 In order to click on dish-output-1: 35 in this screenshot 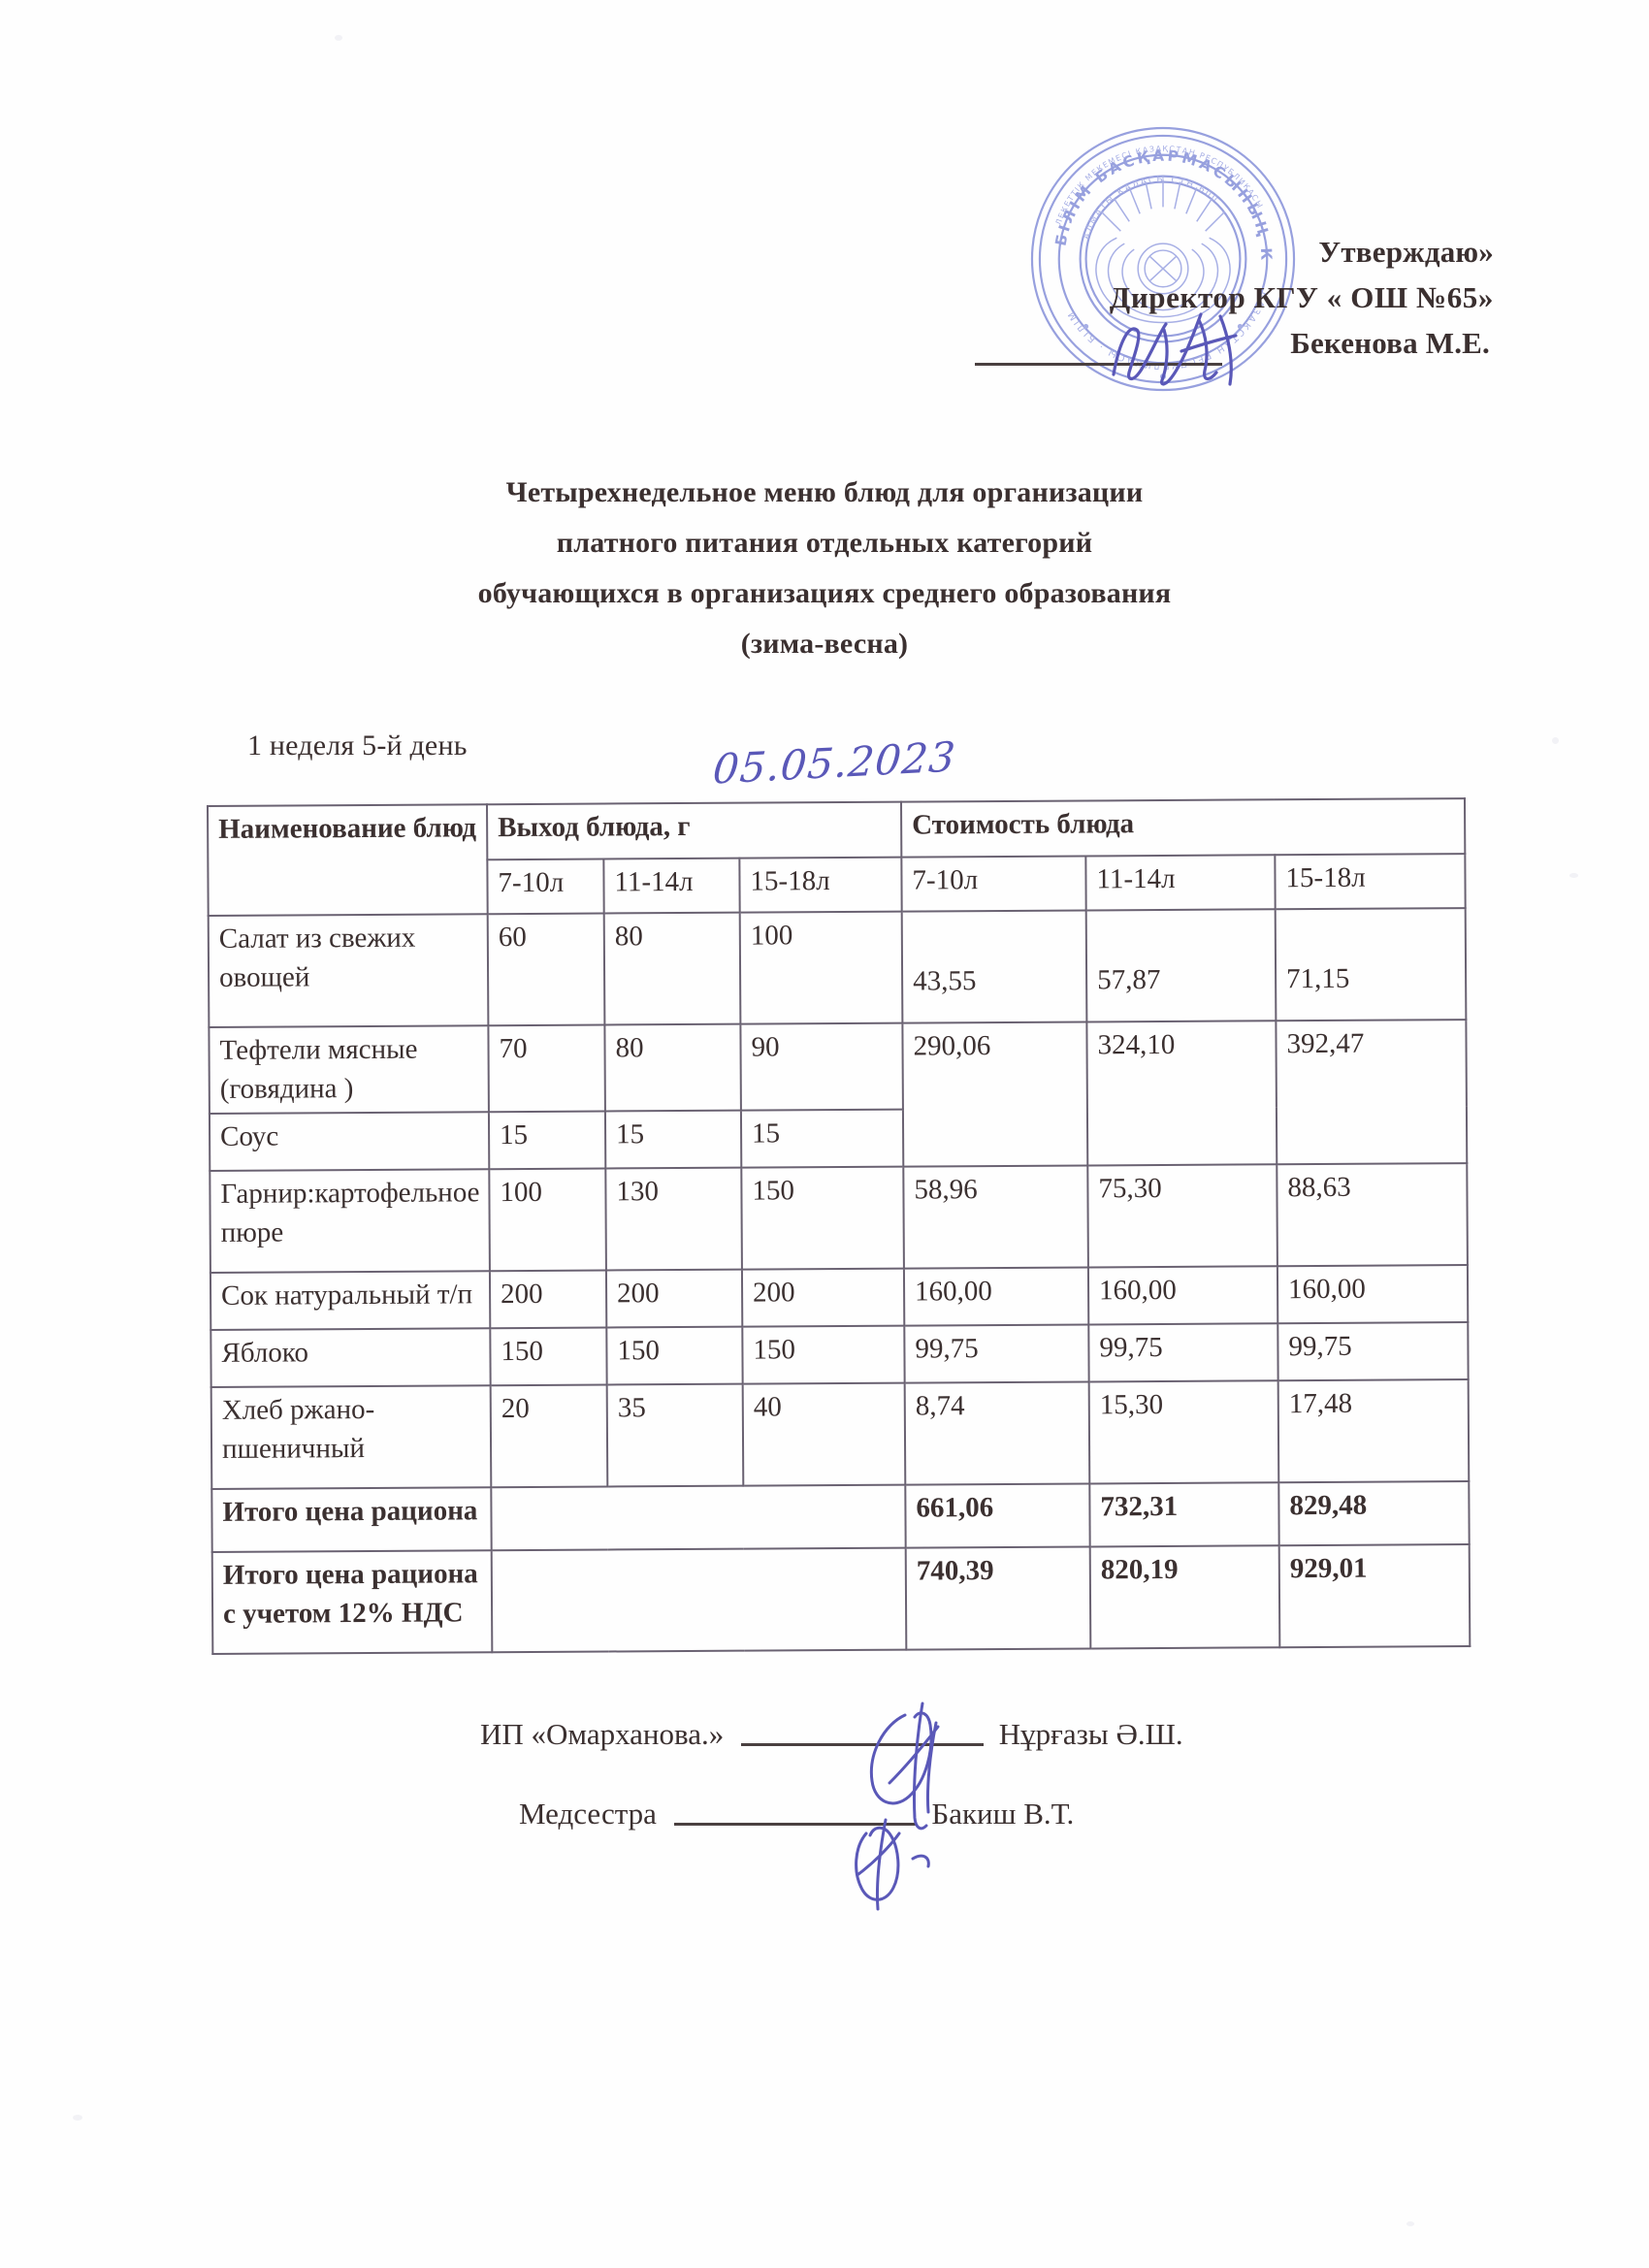, I will do `click(675, 1435)`.